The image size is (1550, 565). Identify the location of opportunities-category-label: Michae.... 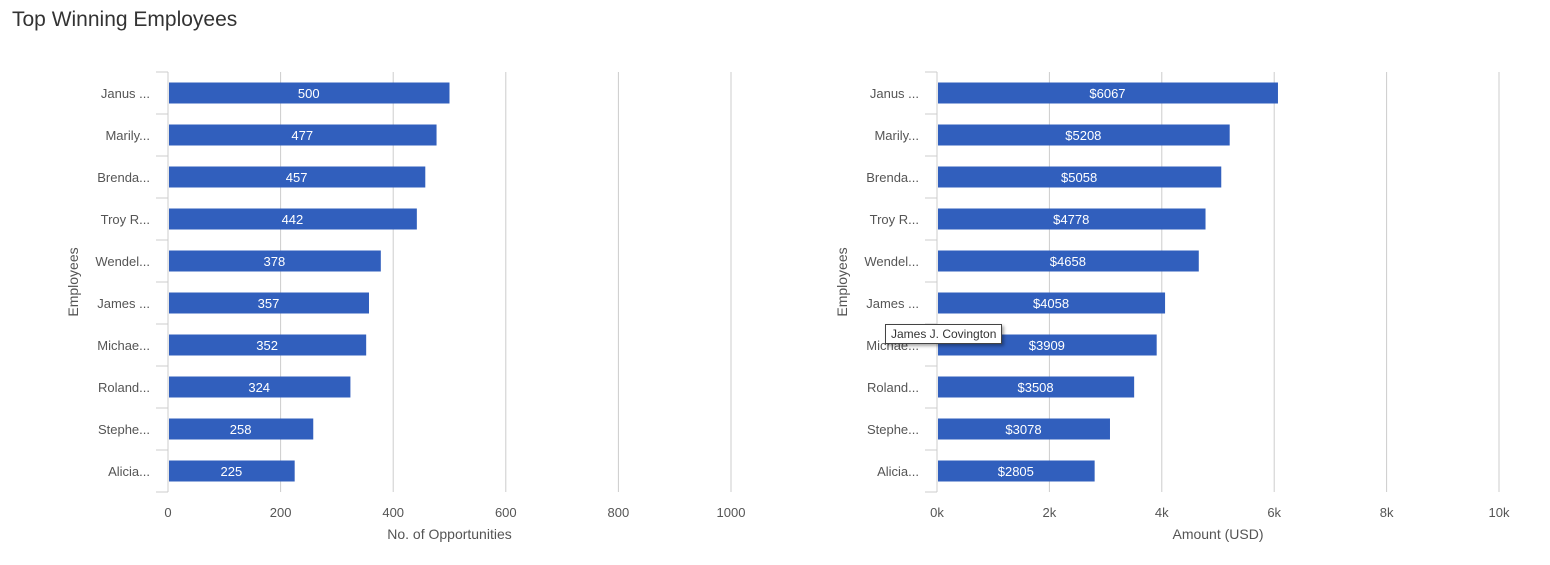
(123, 345).